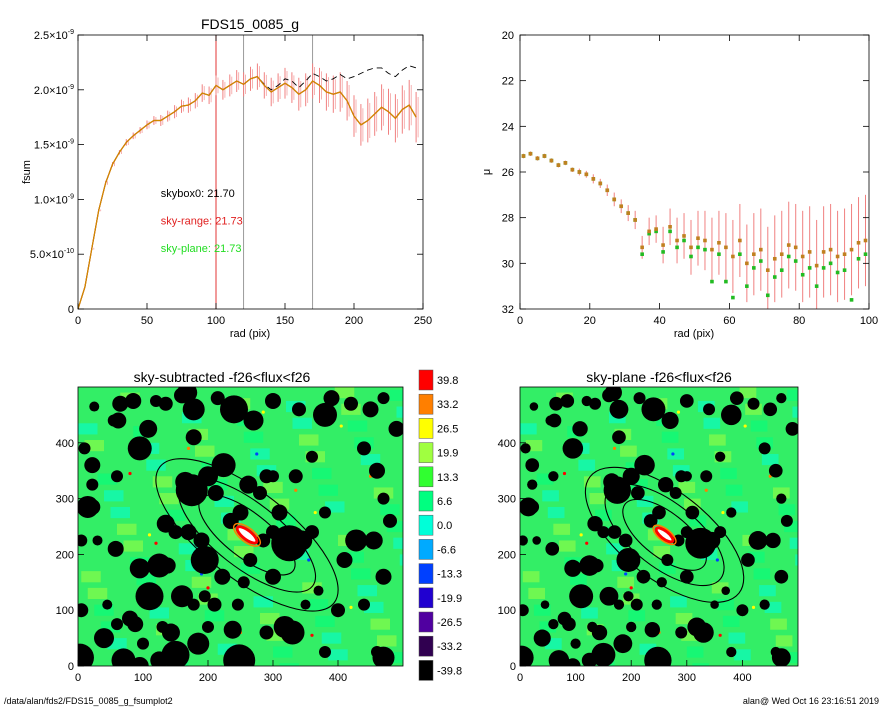 The height and width of the screenshot is (708, 885). What do you see at coordinates (88, 701) in the screenshot?
I see `footer-path: /data/alan/fds2/FDS15_0085_g_fsumplot2` at bounding box center [88, 701].